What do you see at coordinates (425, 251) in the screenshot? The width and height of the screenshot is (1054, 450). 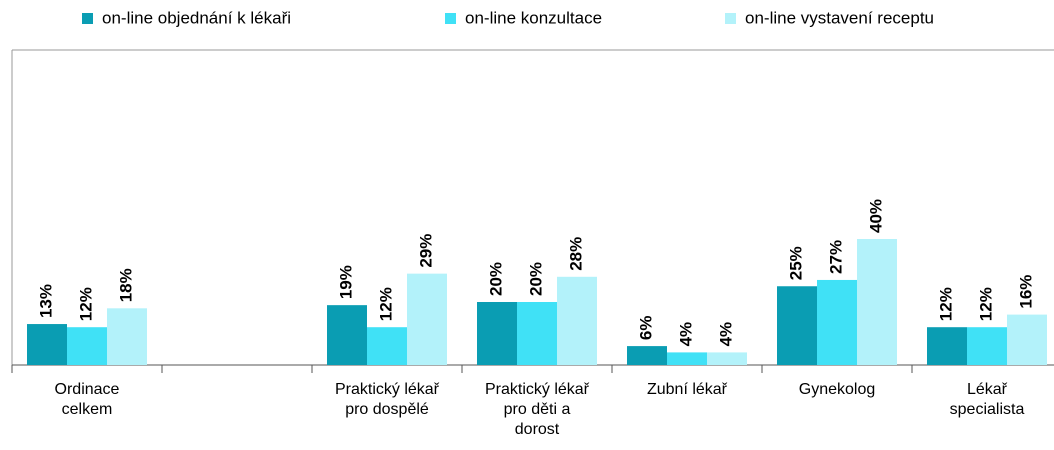 I see `value-label: 29%` at bounding box center [425, 251].